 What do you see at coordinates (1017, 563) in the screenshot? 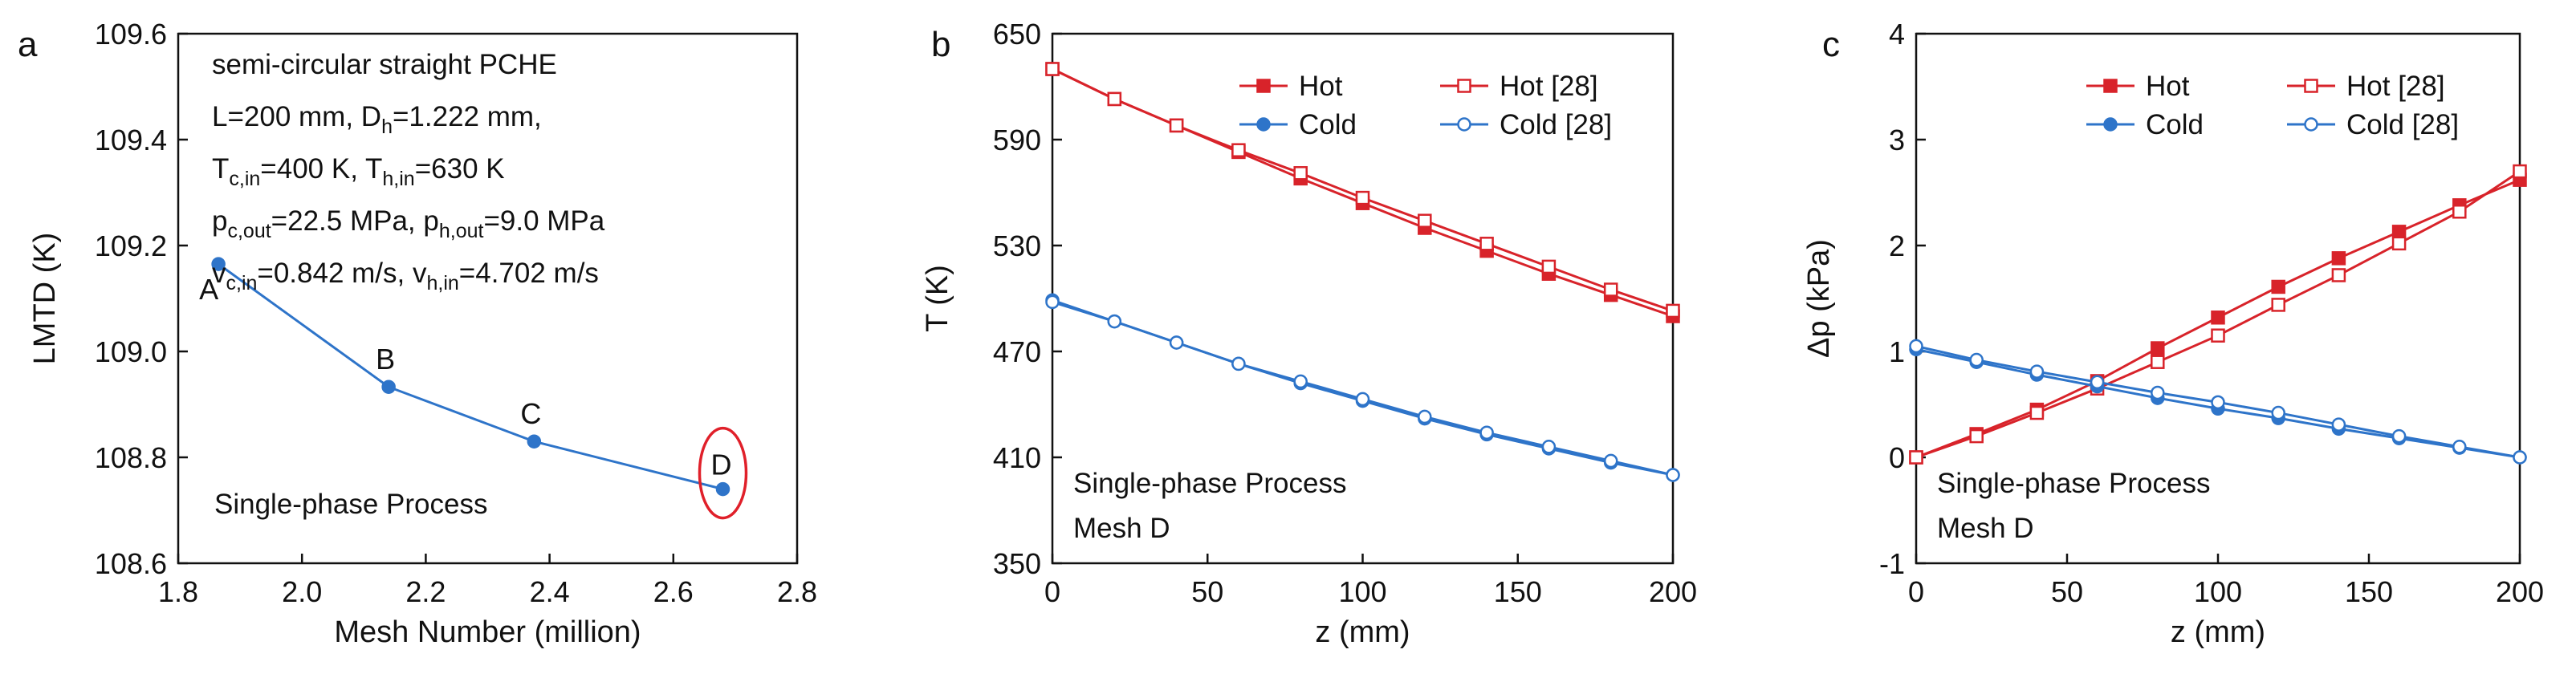
I see `y-tick-label: 350` at bounding box center [1017, 563].